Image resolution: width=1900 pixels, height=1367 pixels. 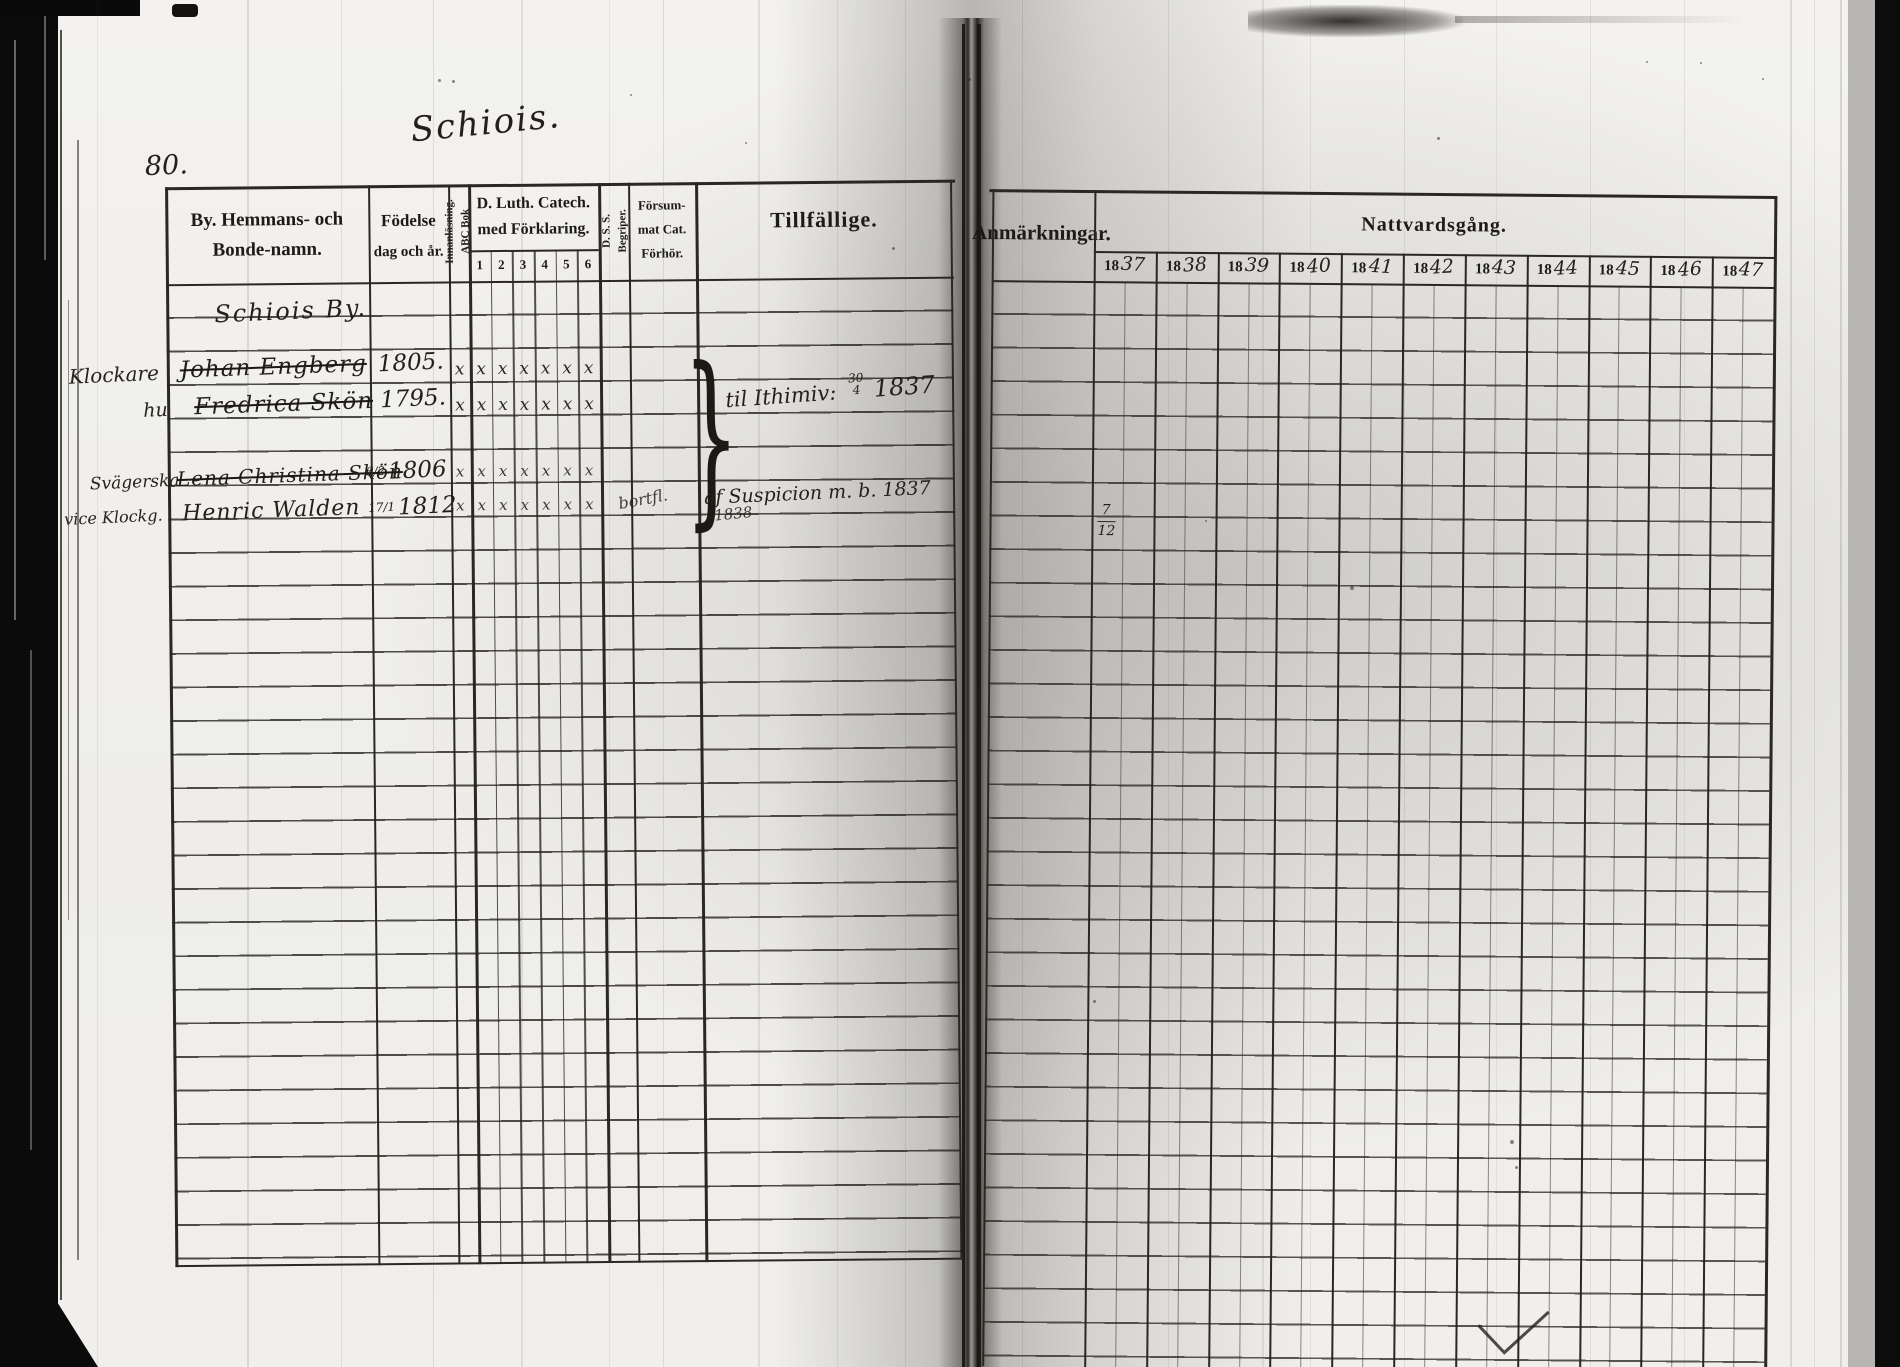 What do you see at coordinates (1355, 21) in the screenshot?
I see `top-smudge` at bounding box center [1355, 21].